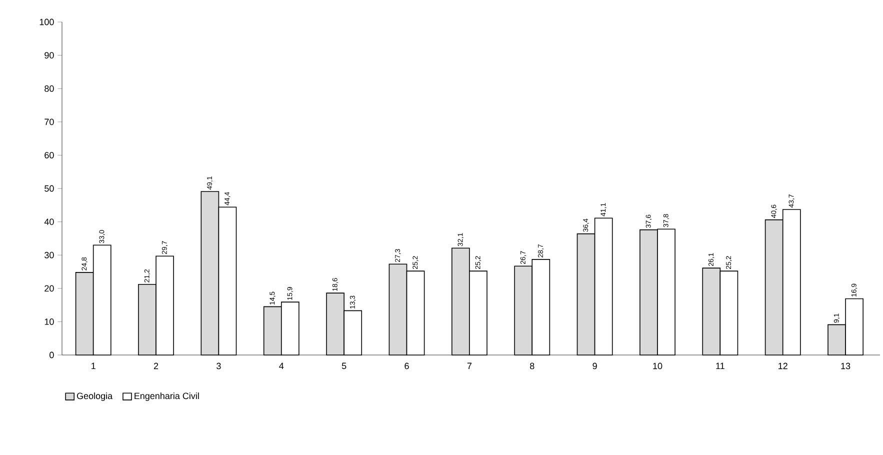  What do you see at coordinates (49, 155) in the screenshot?
I see `y-tick-label: 60` at bounding box center [49, 155].